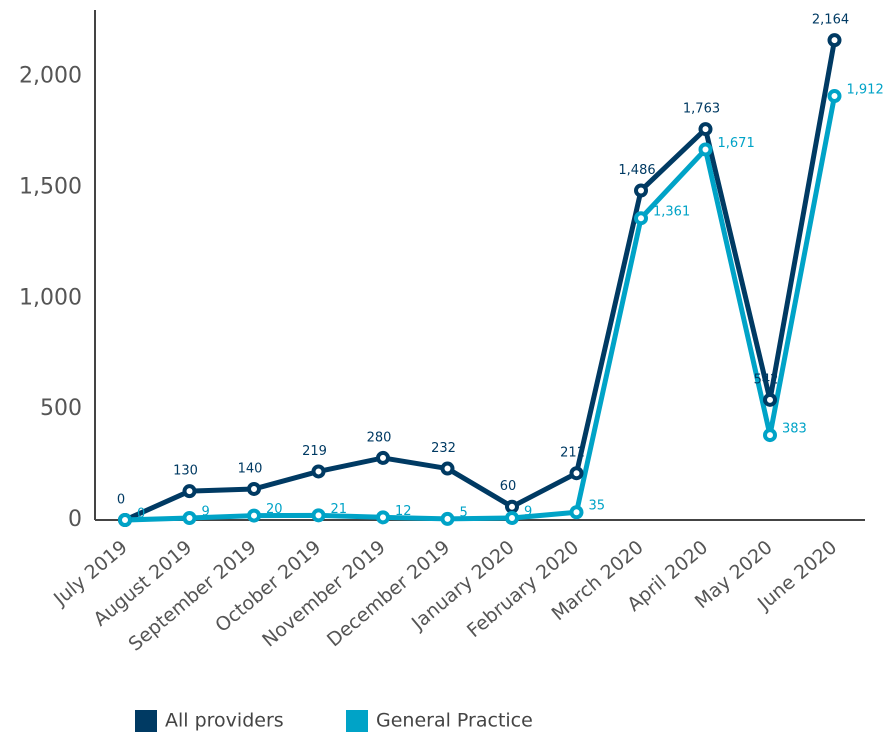 Image resolution: width=883 pixels, height=734 pixels. I want to click on y-tick-label: 1,000, so click(50, 297).